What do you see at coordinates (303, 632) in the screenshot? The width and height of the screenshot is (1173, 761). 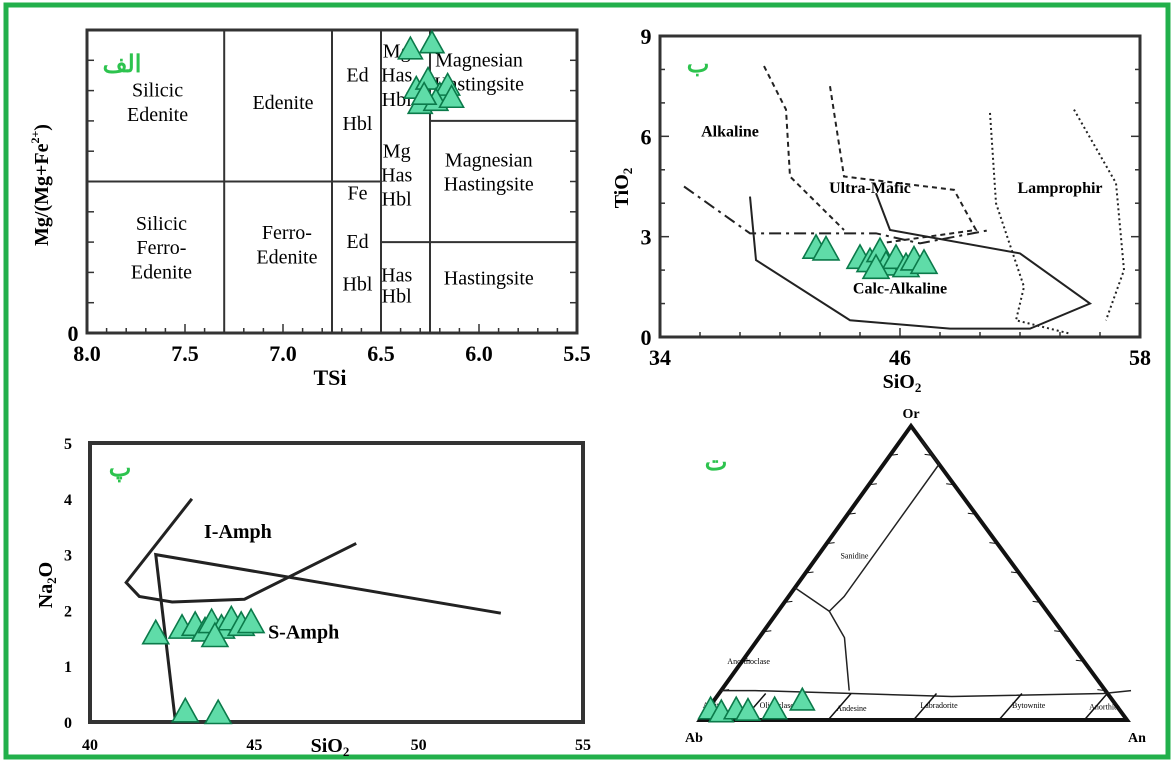 I see `panel-c-field-label: S-Amph` at bounding box center [303, 632].